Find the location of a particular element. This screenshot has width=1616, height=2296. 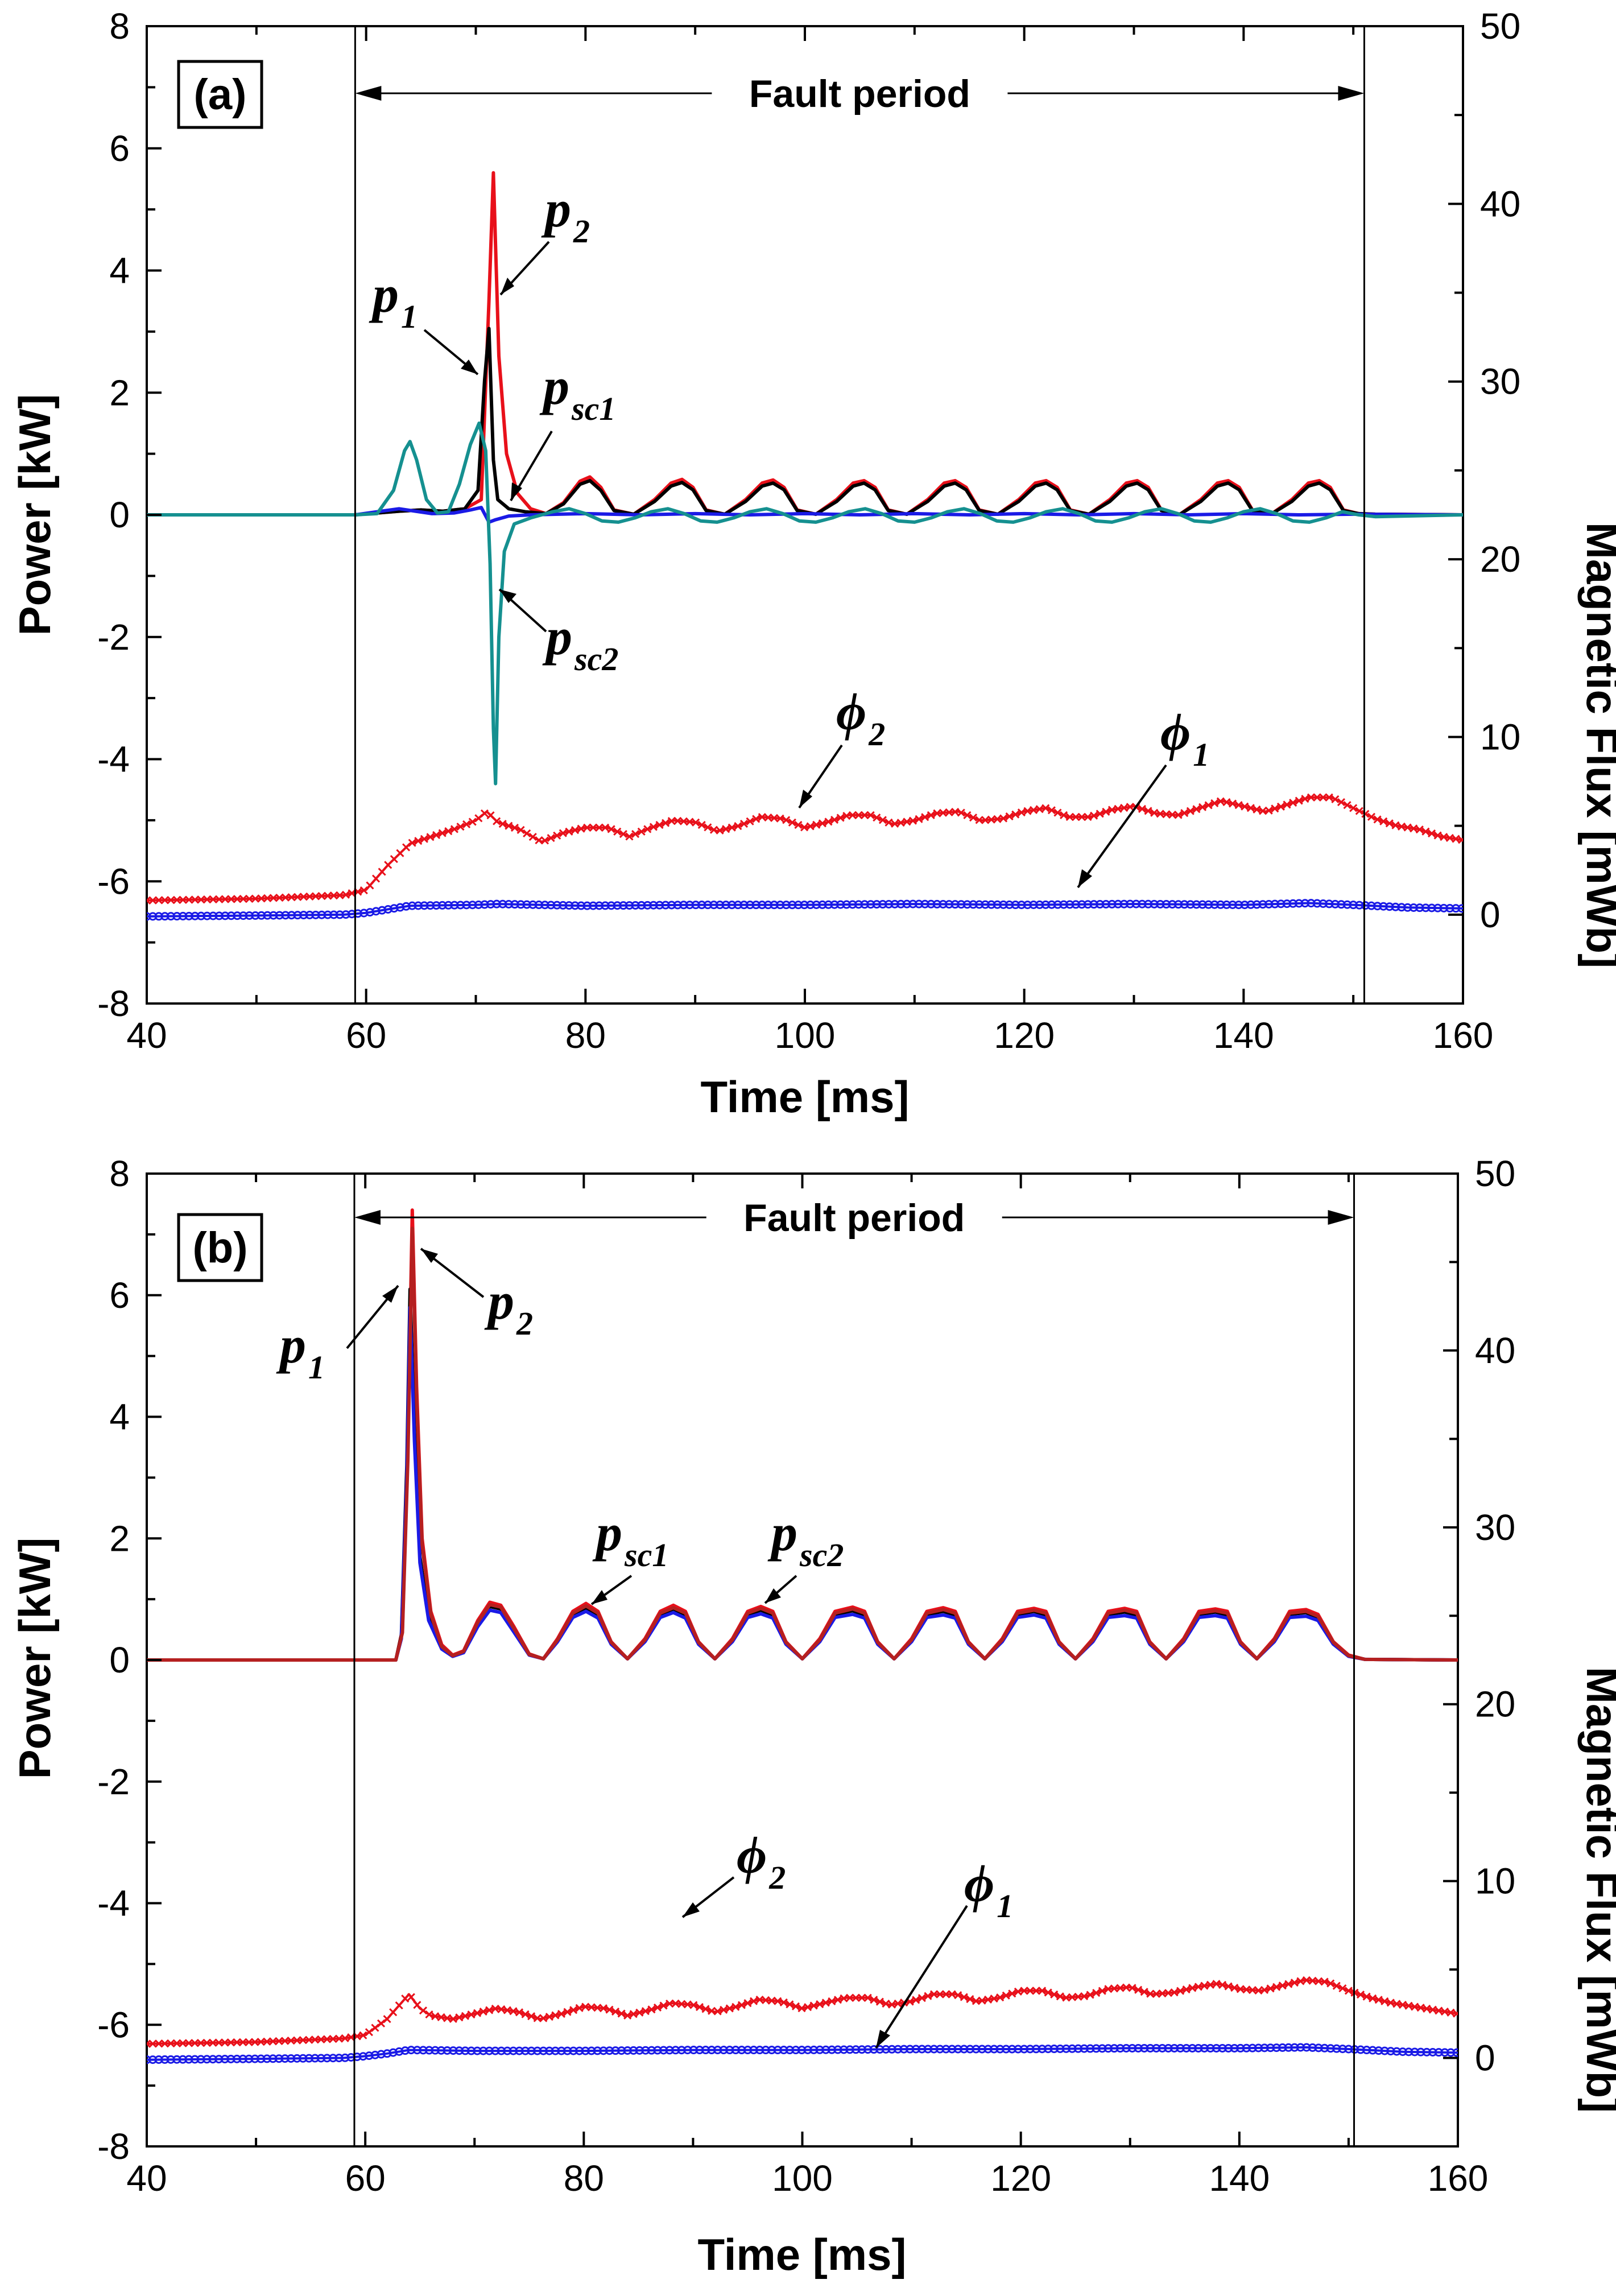

fault-arrowhead-right is located at coordinates (1341, 1217).